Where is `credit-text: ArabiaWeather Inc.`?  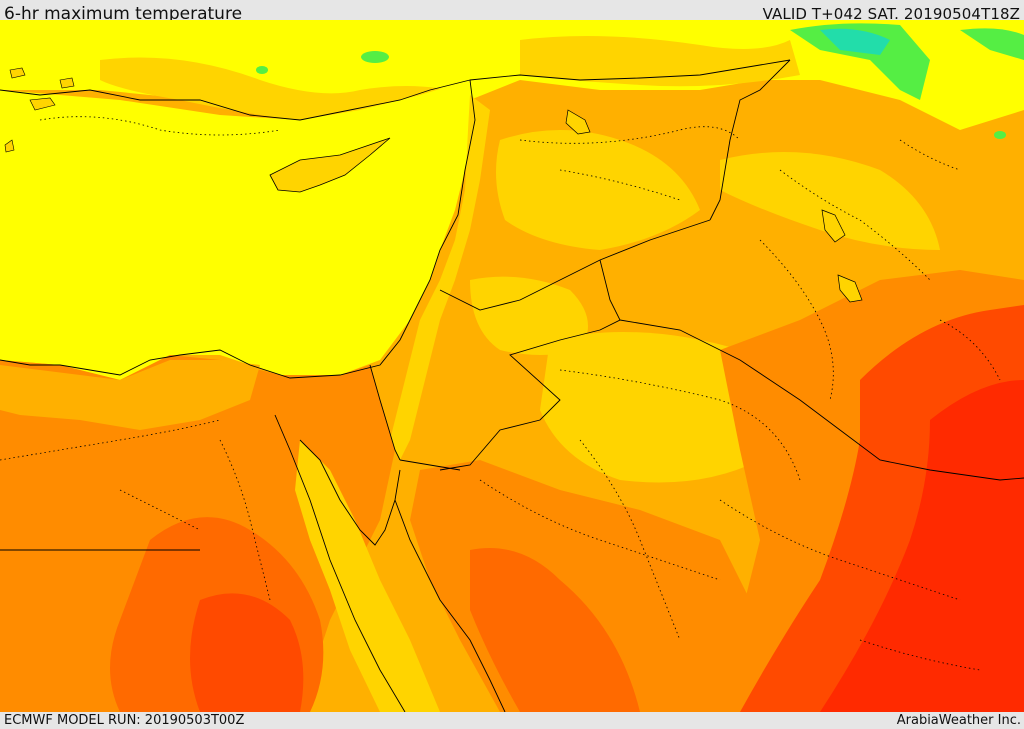 credit-text: ArabiaWeather Inc. is located at coordinates (958, 720).